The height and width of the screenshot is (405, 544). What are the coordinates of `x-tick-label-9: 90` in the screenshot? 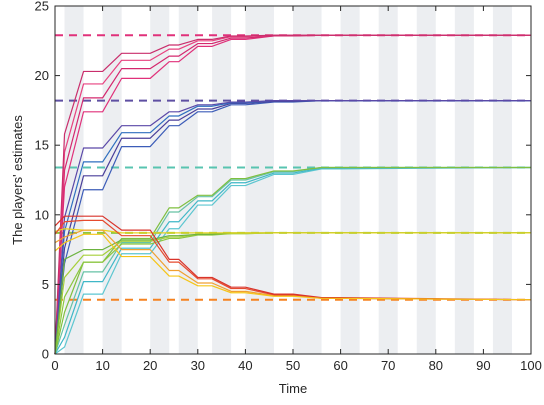 It's located at (483, 365).